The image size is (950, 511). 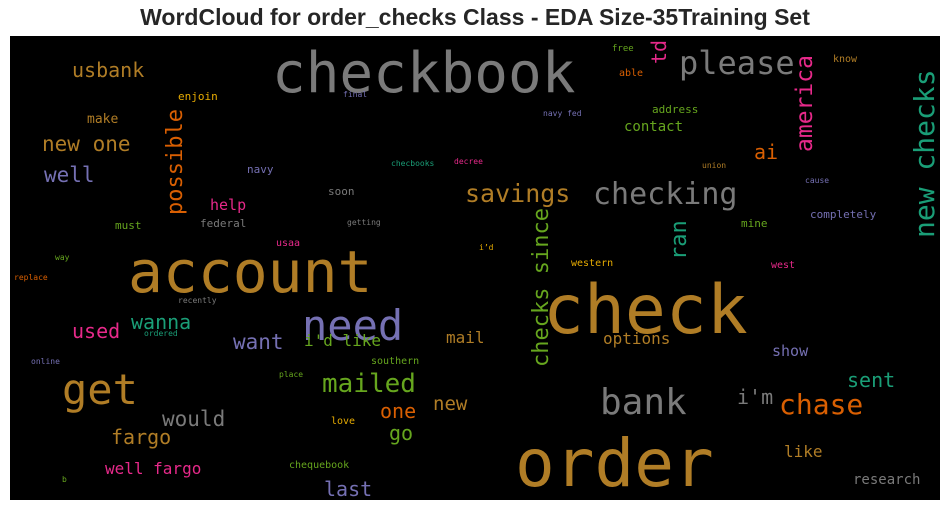 I want to click on word-well: well, so click(x=69, y=175).